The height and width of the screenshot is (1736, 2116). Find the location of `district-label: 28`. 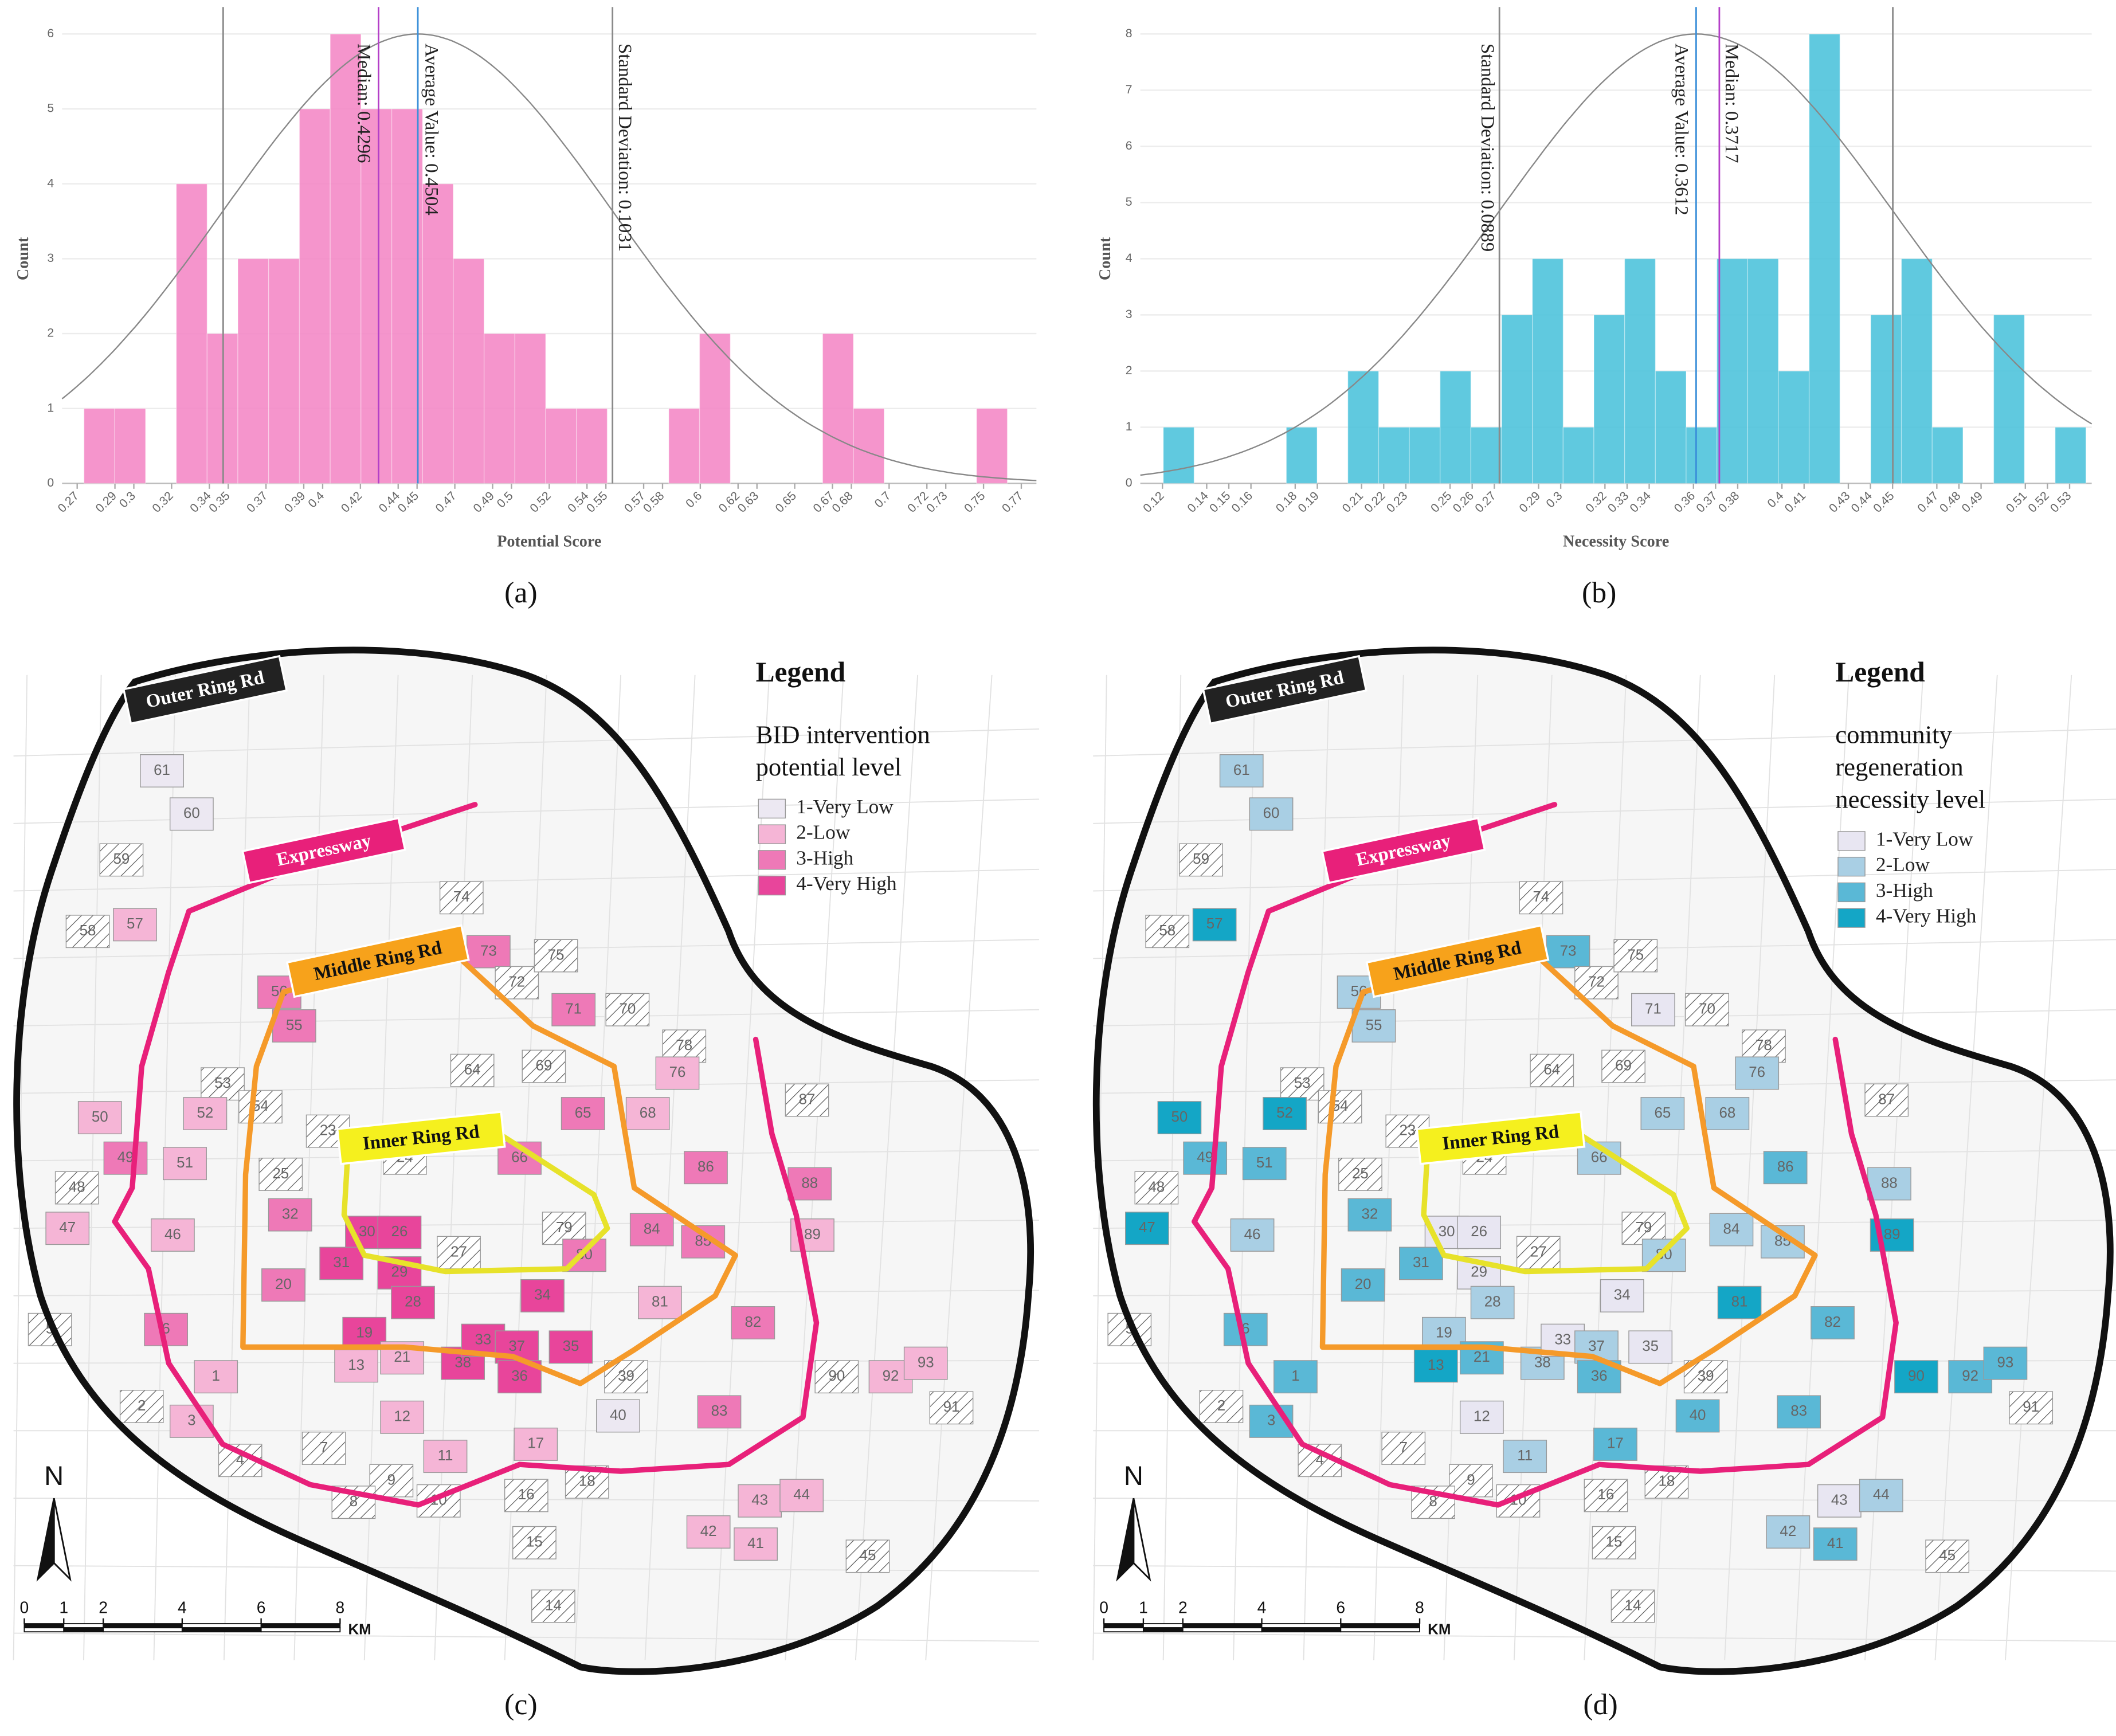

district-label: 28 is located at coordinates (413, 1302).